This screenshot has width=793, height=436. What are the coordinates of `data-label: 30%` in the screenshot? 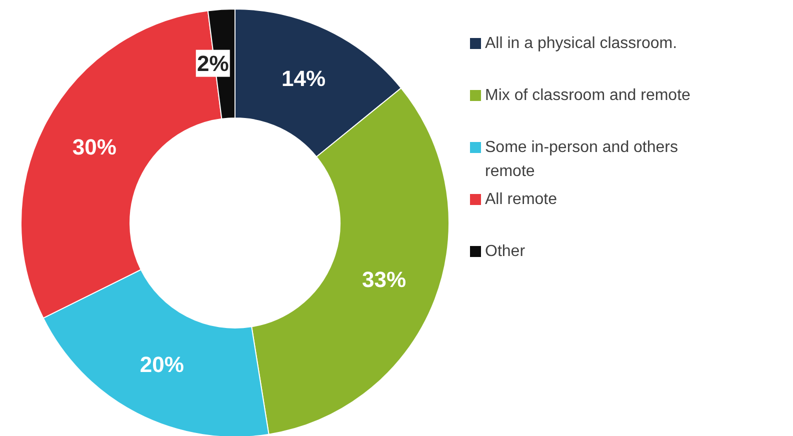 It's located at (94, 147).